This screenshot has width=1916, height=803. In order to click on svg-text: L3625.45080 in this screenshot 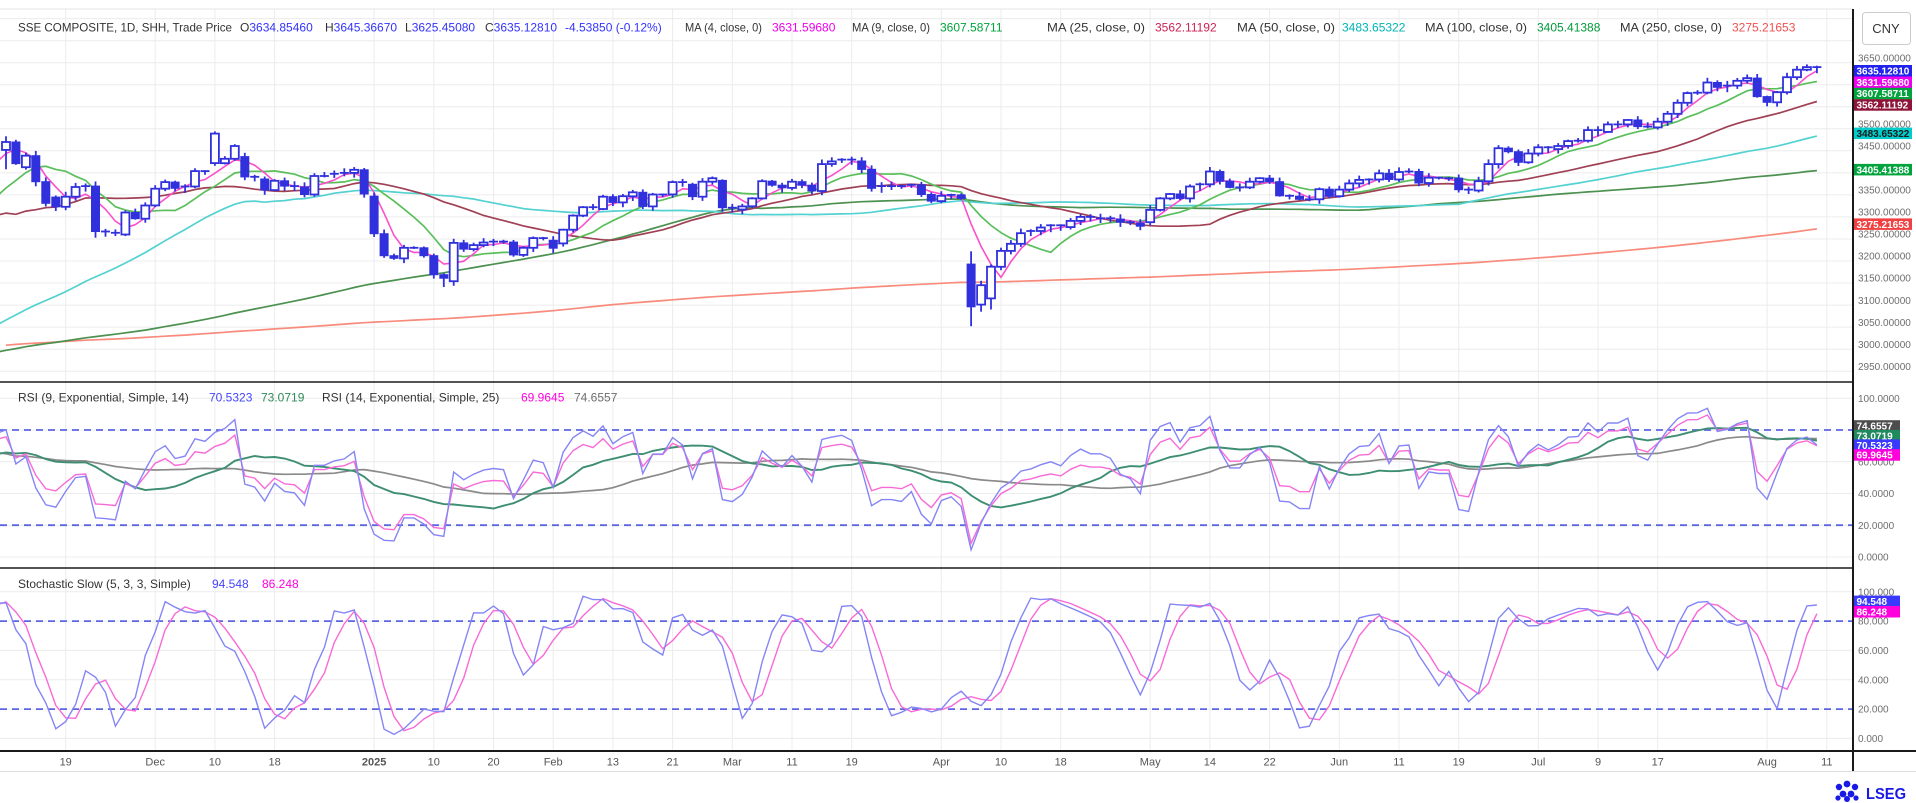, I will do `click(440, 28)`.